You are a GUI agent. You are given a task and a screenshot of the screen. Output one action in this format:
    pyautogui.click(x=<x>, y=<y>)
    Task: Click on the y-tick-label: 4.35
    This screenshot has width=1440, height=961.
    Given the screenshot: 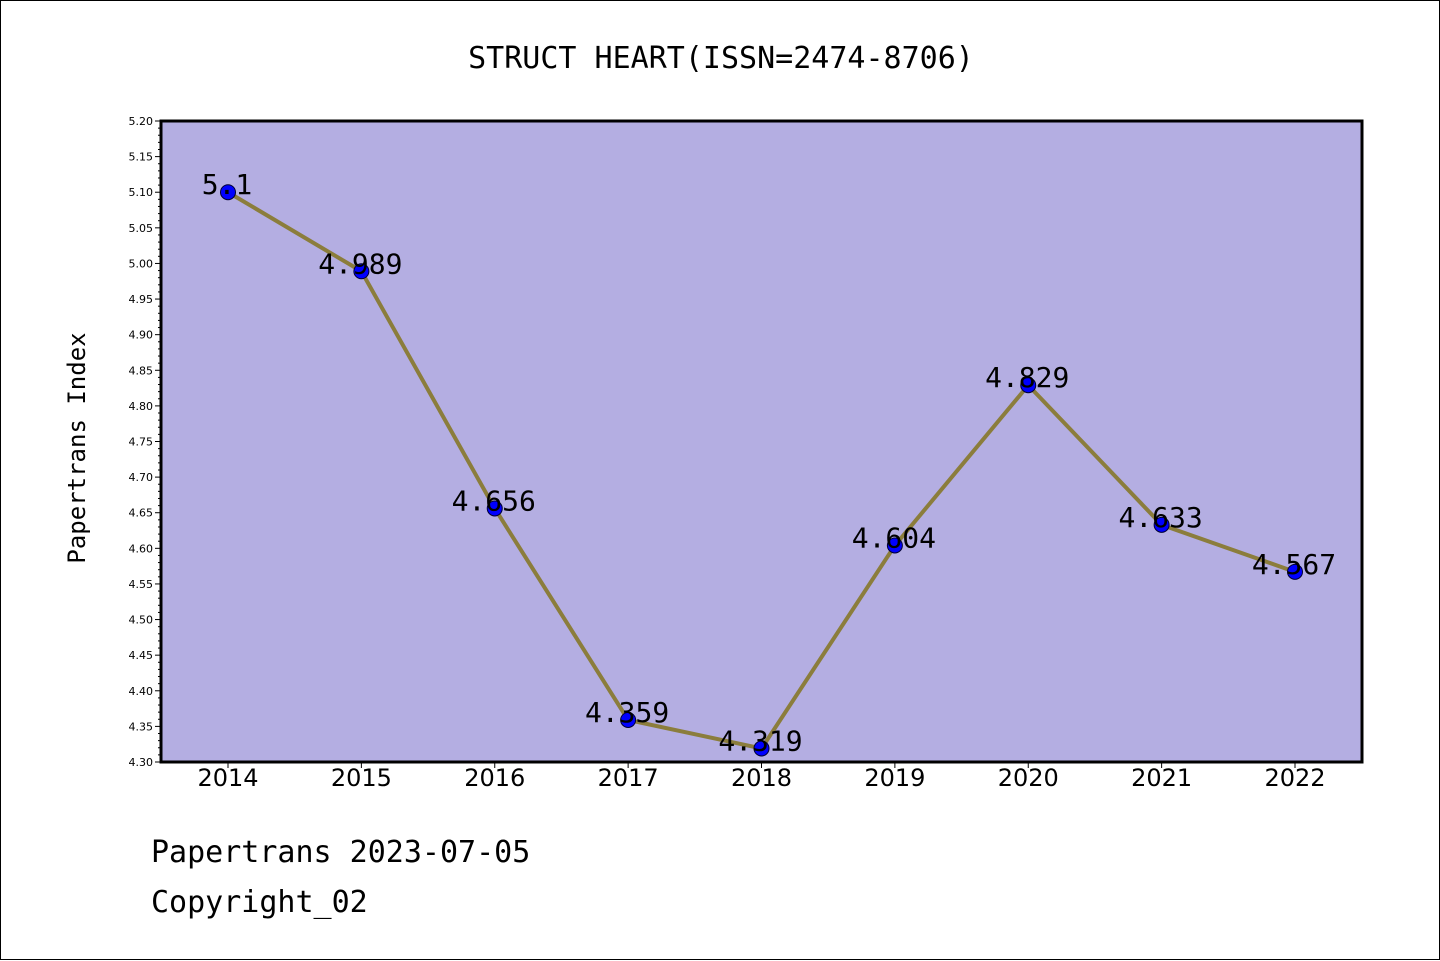 What is the action you would take?
    pyautogui.click(x=141, y=726)
    